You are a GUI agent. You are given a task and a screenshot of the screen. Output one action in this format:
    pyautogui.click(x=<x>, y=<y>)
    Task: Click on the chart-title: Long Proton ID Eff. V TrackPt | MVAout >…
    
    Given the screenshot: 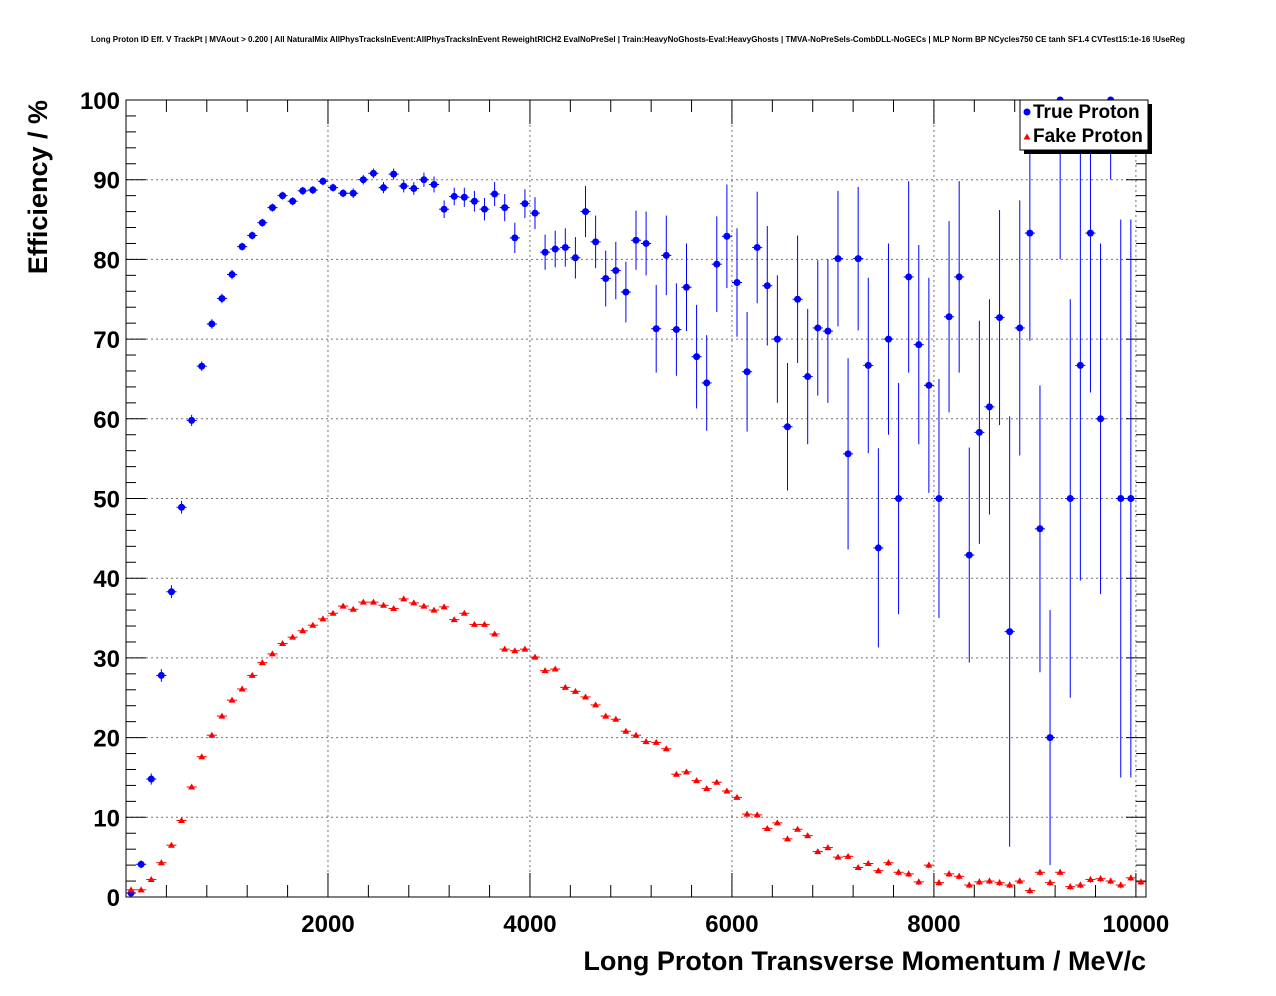 What is the action you would take?
    pyautogui.click(x=638, y=39)
    